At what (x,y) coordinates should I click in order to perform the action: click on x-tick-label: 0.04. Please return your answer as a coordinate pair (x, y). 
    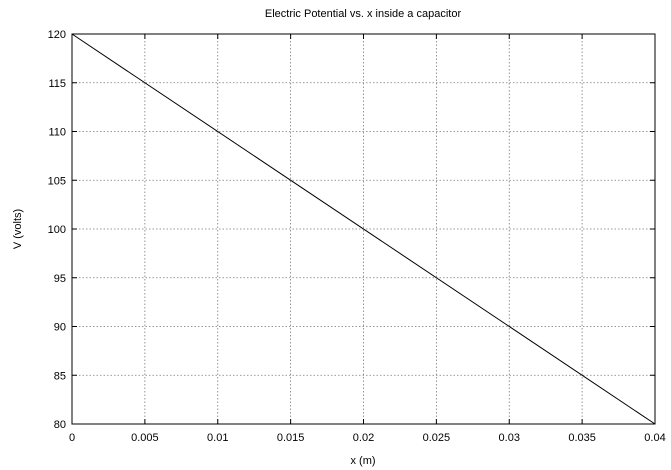
    Looking at the image, I should click on (654, 438).